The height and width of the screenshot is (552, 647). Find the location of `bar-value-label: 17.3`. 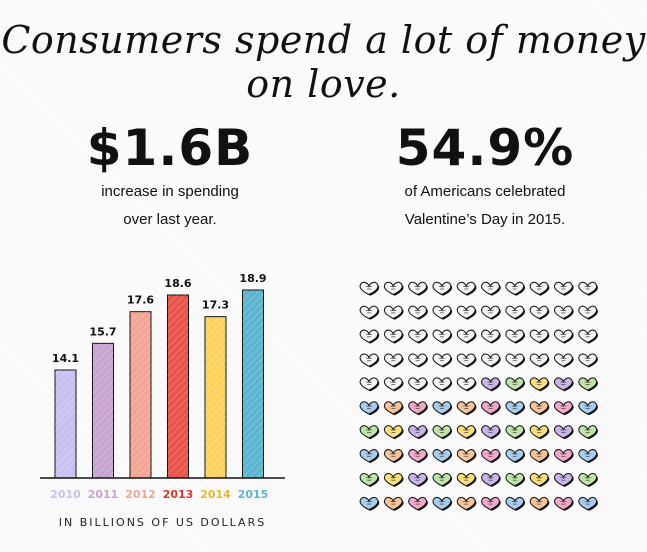

bar-value-label: 17.3 is located at coordinates (215, 305).